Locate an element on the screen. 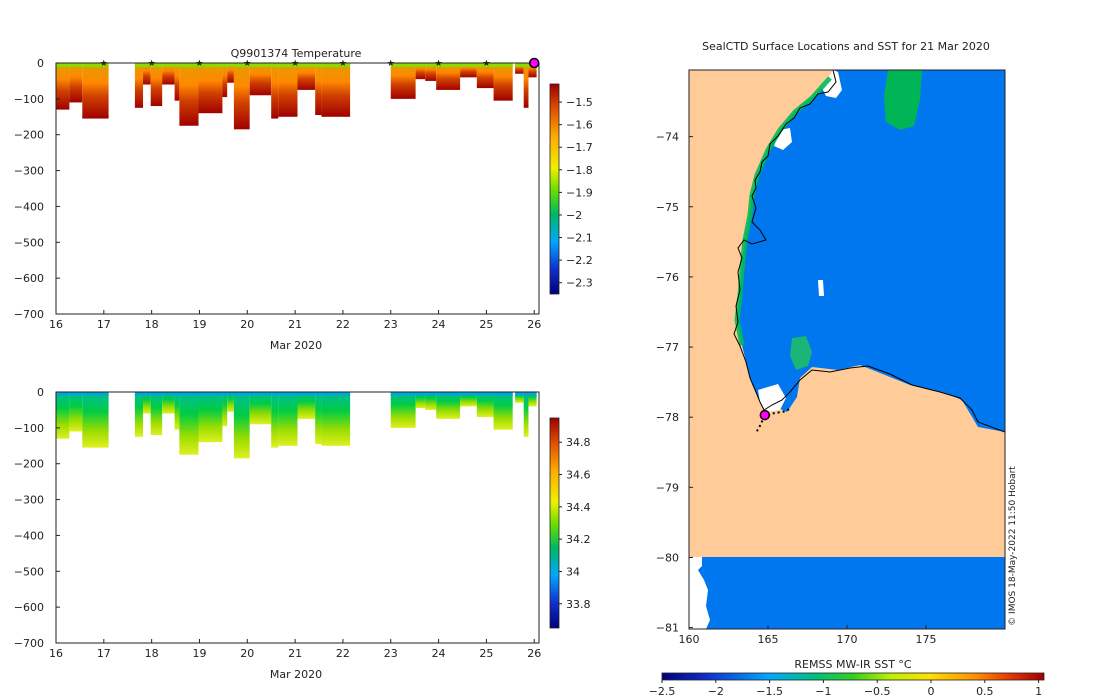  colorbar-tick-label: −2.3 is located at coordinates (579, 283).